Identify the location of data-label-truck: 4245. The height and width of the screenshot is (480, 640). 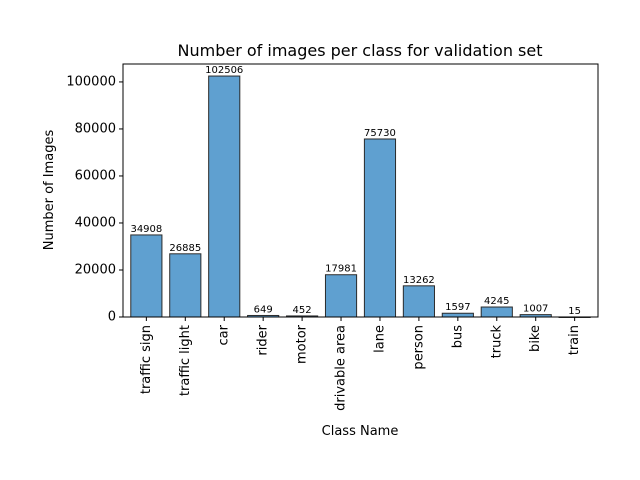
(496, 301).